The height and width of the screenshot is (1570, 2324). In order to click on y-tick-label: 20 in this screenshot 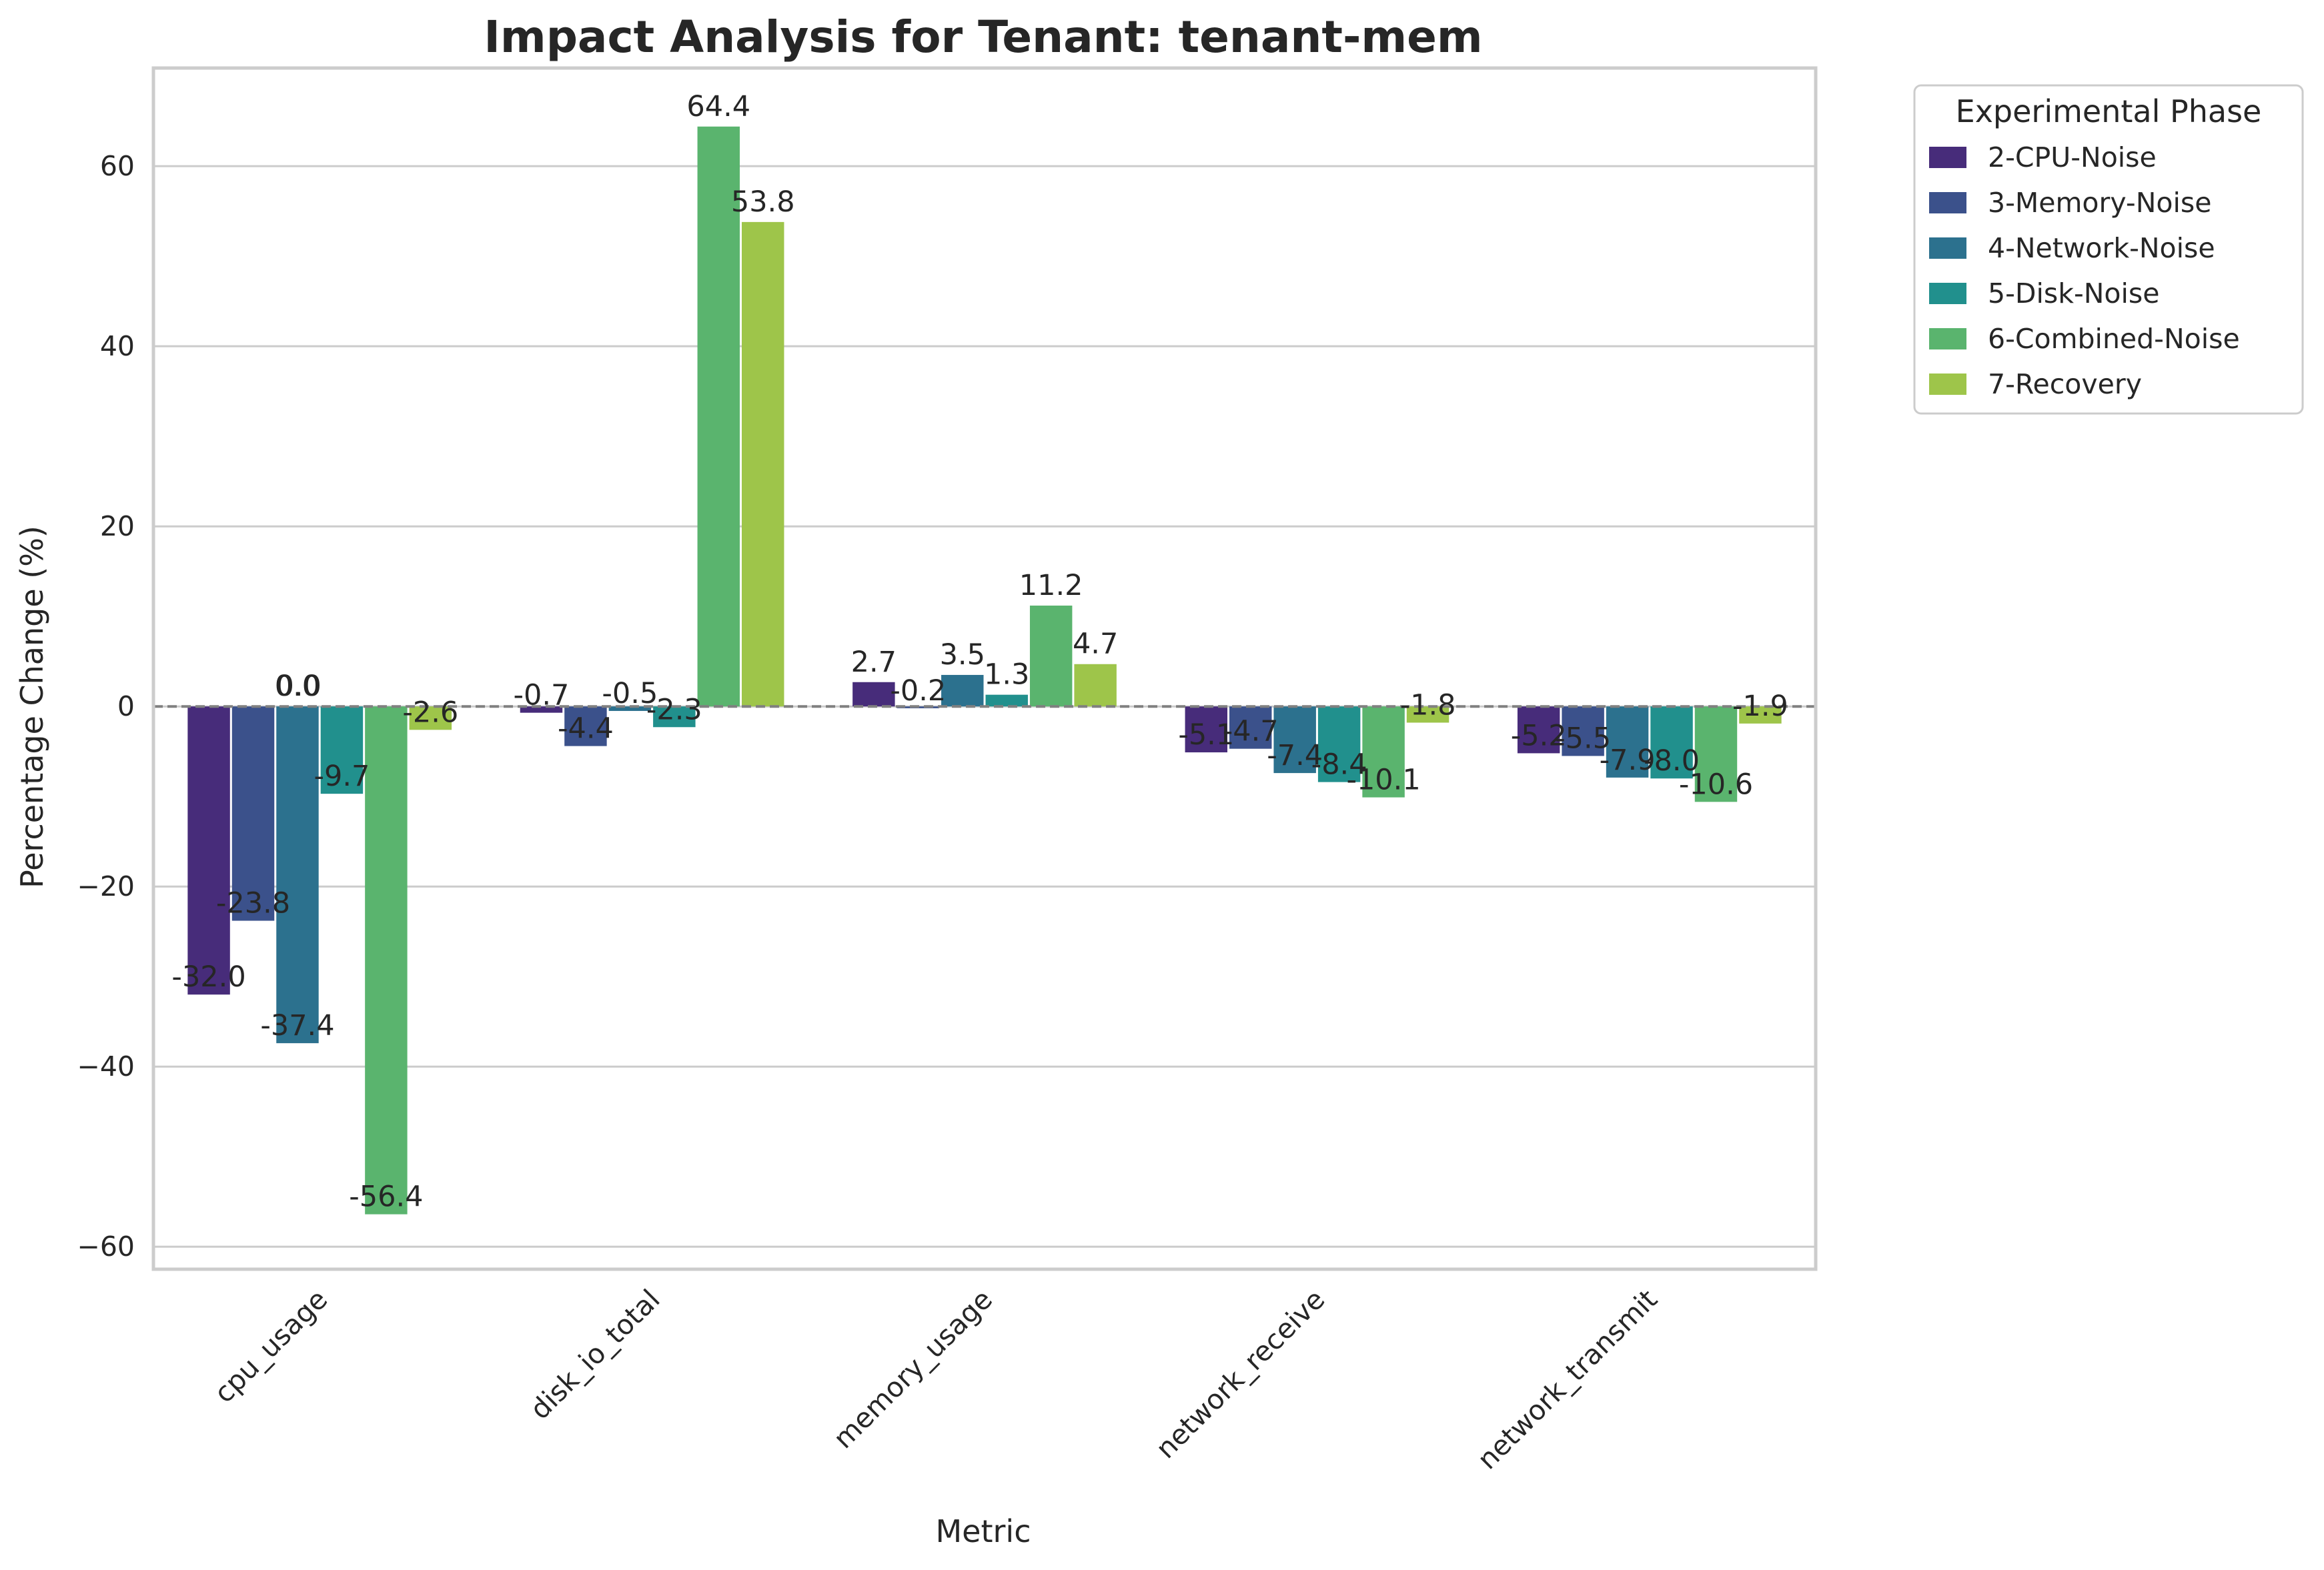, I will do `click(117, 526)`.